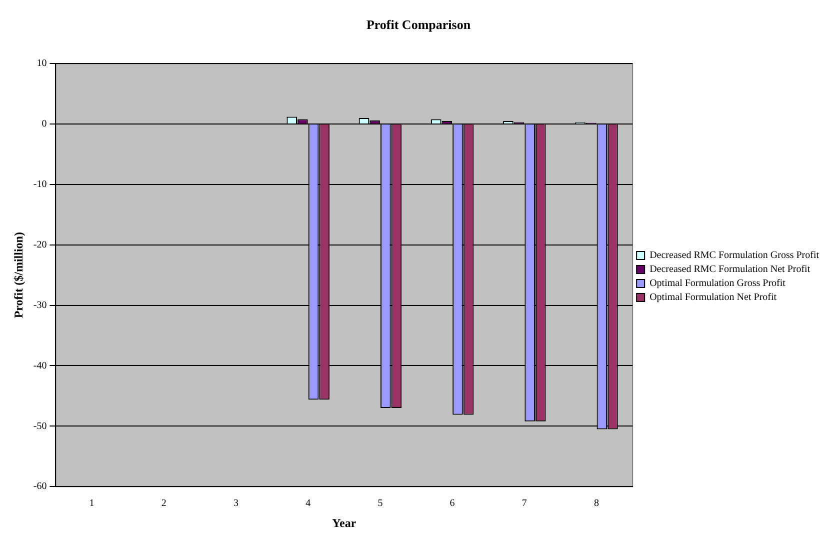 This screenshot has height=543, width=839. I want to click on x-tick-label: 1, so click(91, 504).